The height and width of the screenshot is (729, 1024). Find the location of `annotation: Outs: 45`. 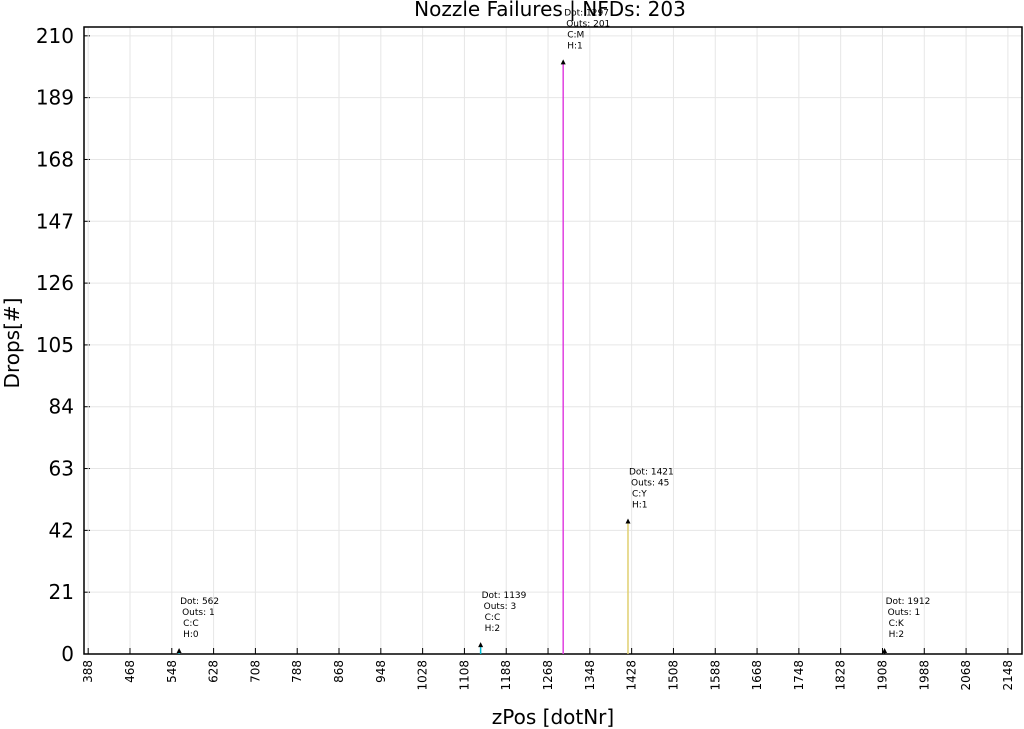

annotation: Outs: 45 is located at coordinates (650, 484).